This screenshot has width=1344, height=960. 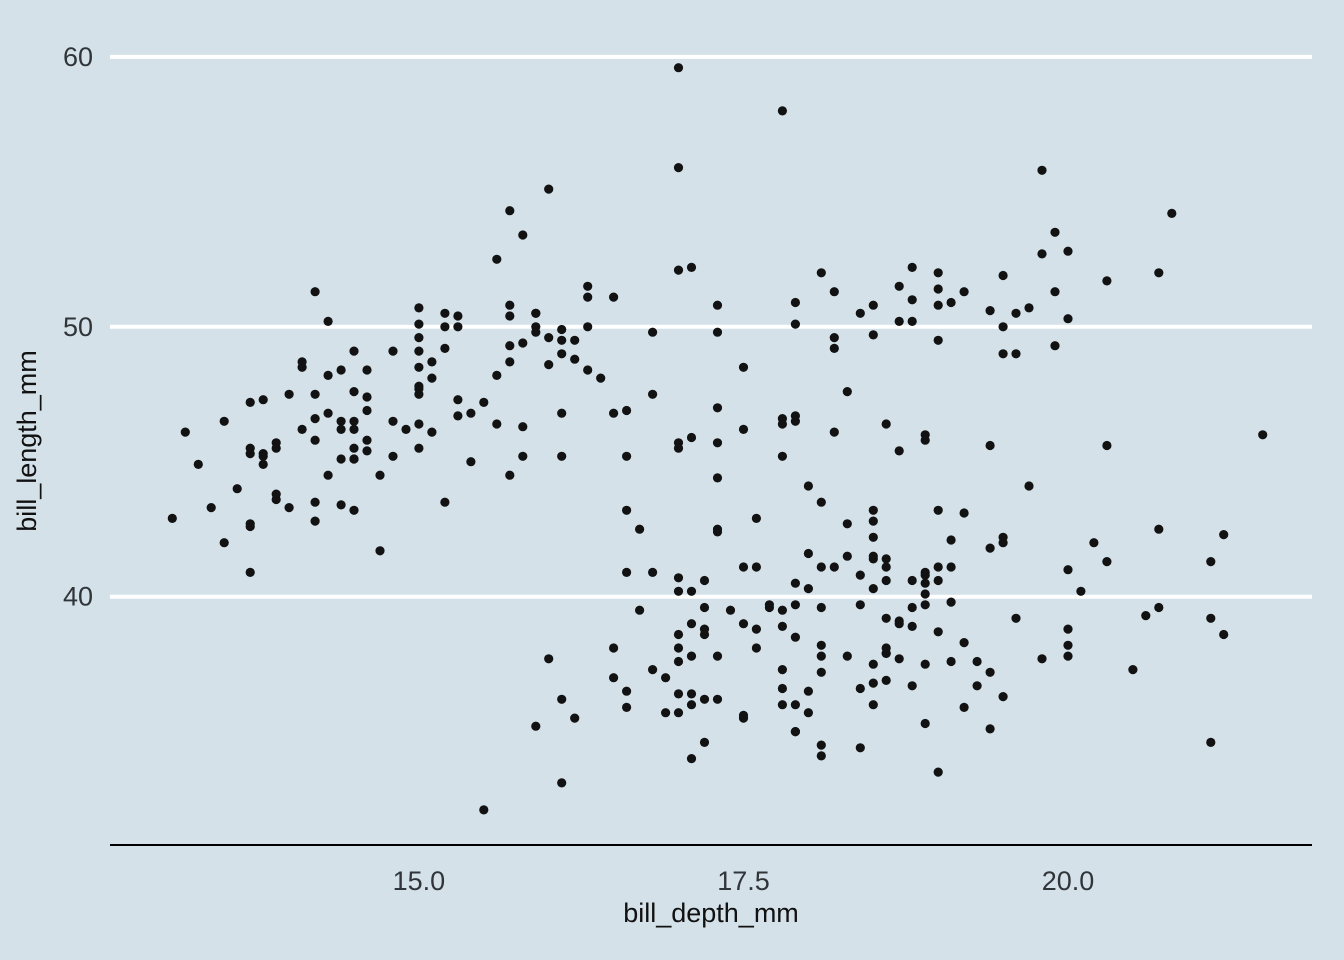 What do you see at coordinates (78, 597) in the screenshot?
I see `y-tick-label-40: 40` at bounding box center [78, 597].